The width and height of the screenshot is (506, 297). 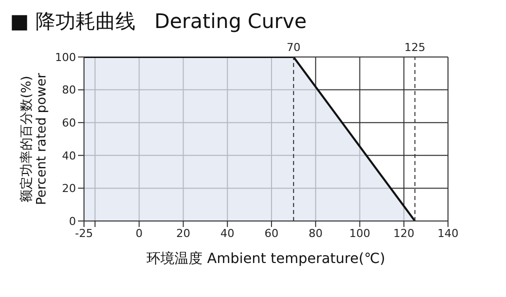 What do you see at coordinates (315, 233) in the screenshot?
I see `x-tick-label: 80` at bounding box center [315, 233].